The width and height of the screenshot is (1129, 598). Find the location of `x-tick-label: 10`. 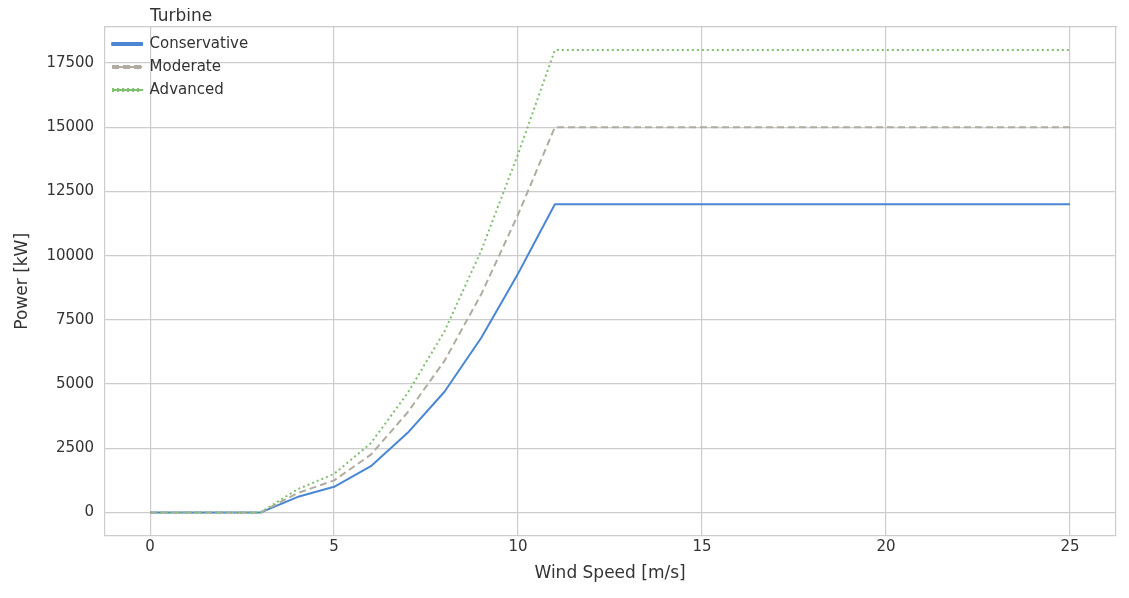

x-tick-label: 10 is located at coordinates (518, 546).